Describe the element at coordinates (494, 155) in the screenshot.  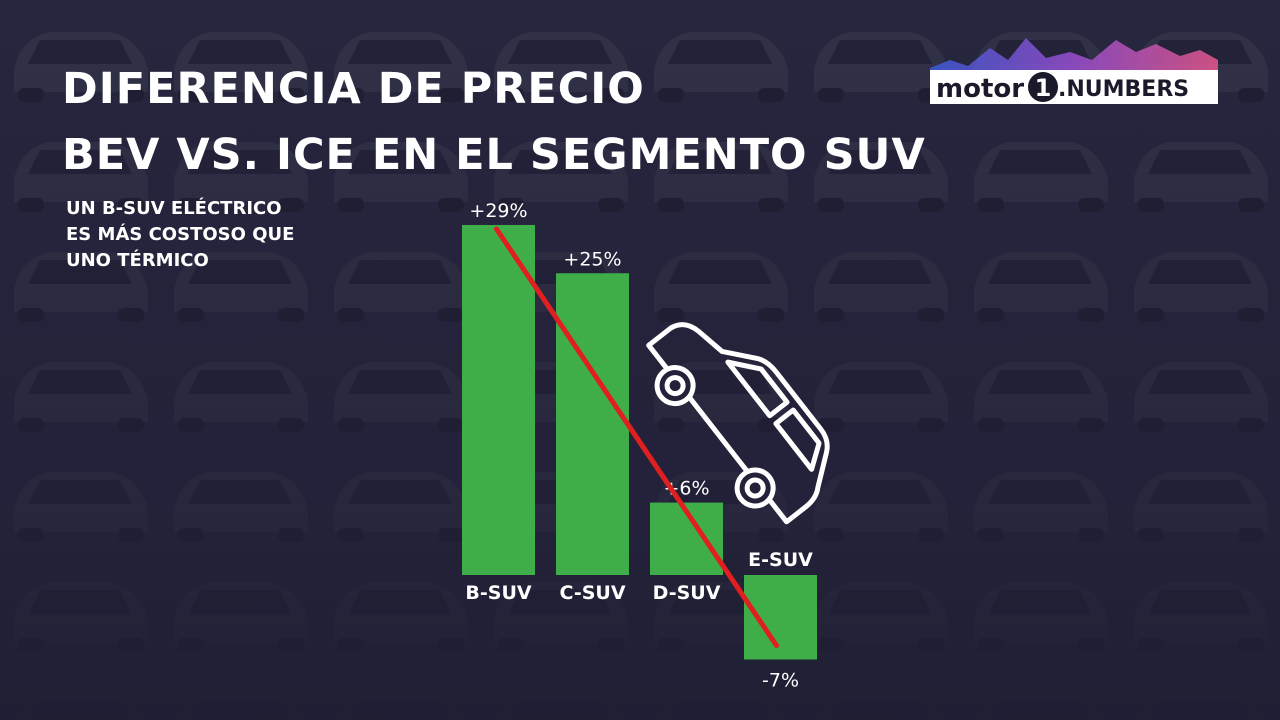
I see `chart-title-line2: BEV VS. ICE EN EL SEGMENTO SUV` at that location.